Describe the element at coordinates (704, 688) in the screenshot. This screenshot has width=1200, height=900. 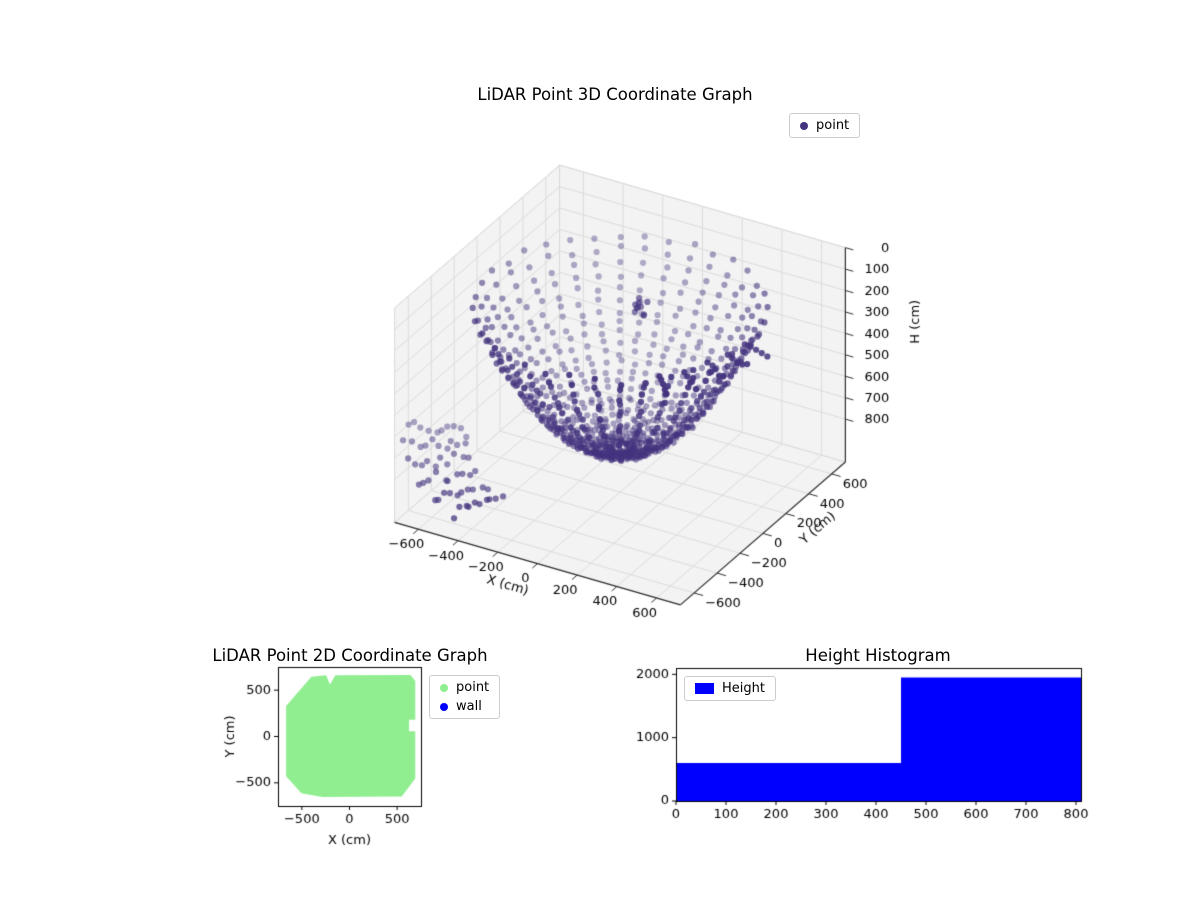
I see `legendhist-height-marker-icon` at that location.